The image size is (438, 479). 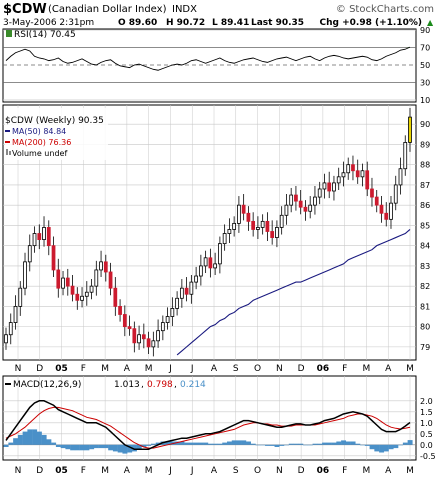 I want to click on price-x-tick-label: J, so click(x=170, y=369).